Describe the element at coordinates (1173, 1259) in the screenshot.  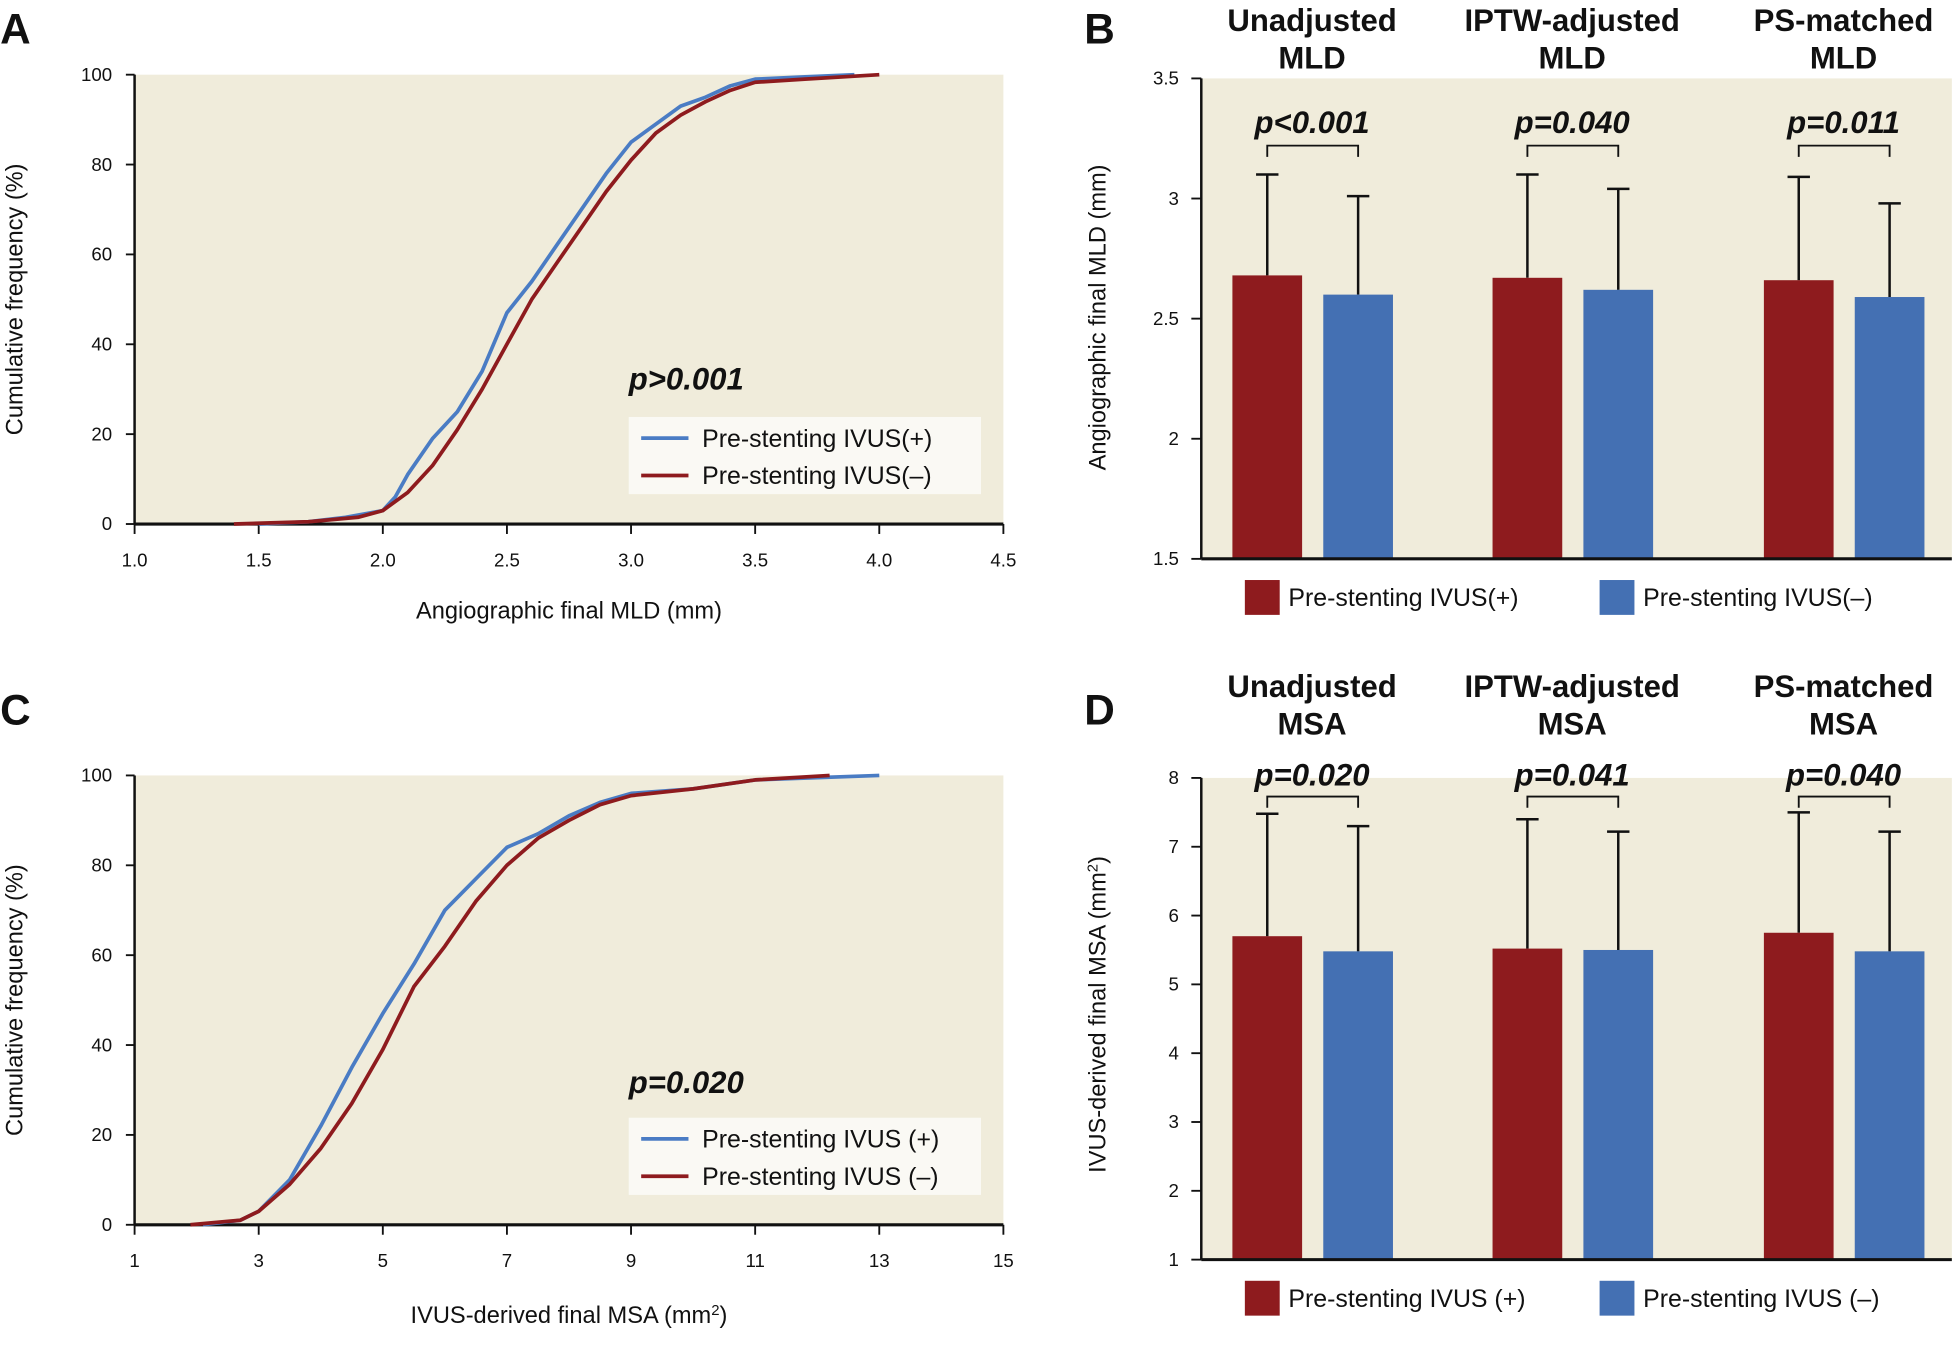
I see `y-tick-label: 1` at that location.